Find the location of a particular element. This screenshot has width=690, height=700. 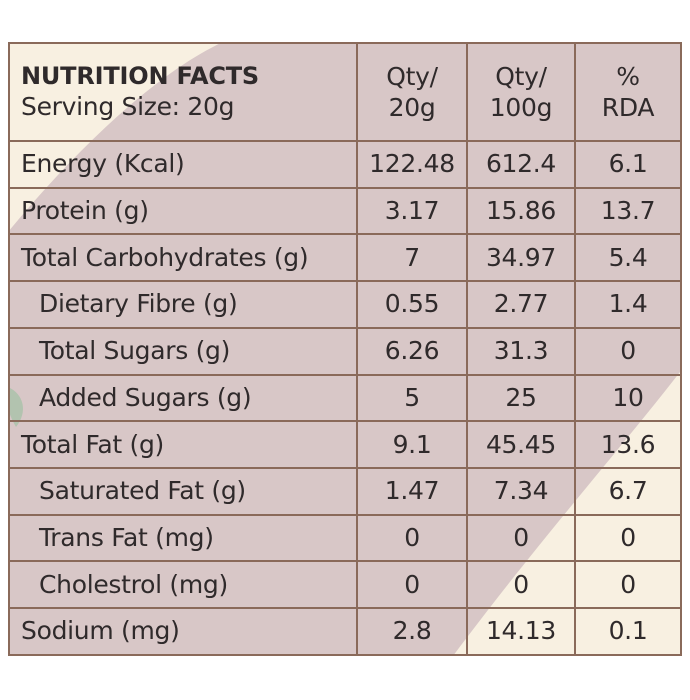

nutrient-row-added-sugars: Added Sugars (g) 5 25 10 is located at coordinates (345, 398).